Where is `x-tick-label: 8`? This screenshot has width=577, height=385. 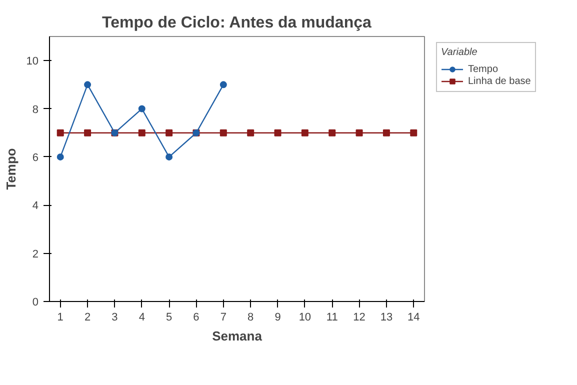 x-tick-label: 8 is located at coordinates (251, 318).